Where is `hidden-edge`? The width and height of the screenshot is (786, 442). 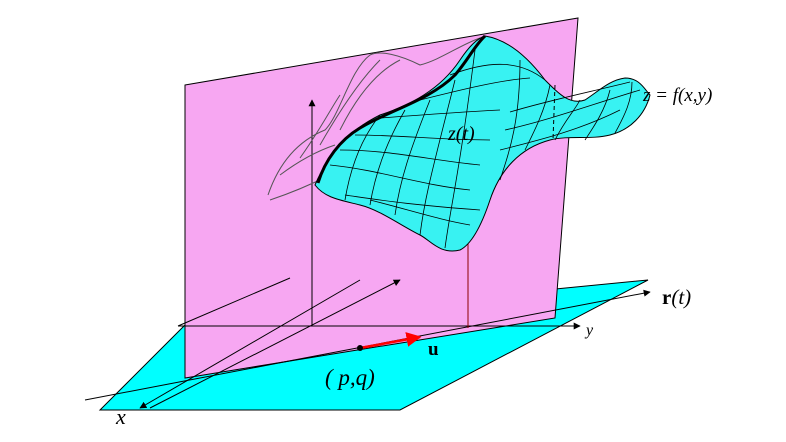
hidden-edge is located at coordinates (554, 112).